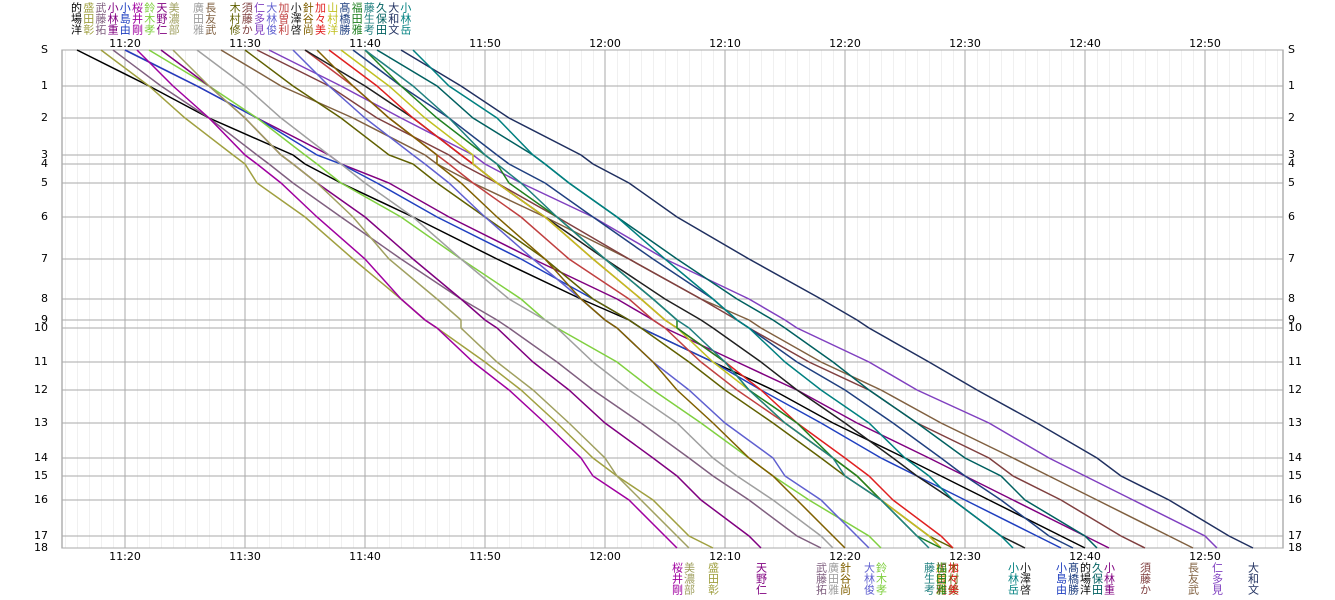  Describe the element at coordinates (271, 18) in the screenshot. I see `legend-name: 大林俊` at that location.